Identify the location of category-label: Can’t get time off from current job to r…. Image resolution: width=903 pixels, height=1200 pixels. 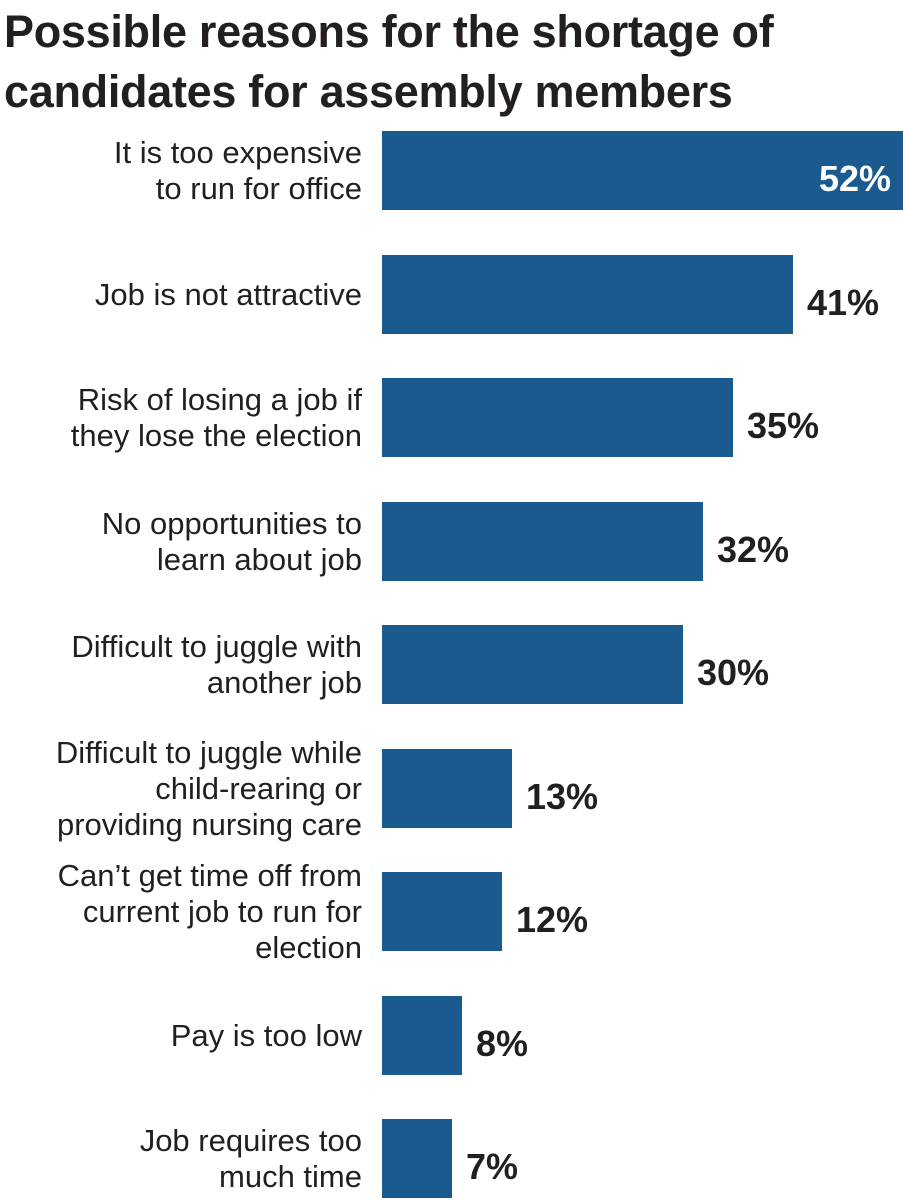
(209, 911).